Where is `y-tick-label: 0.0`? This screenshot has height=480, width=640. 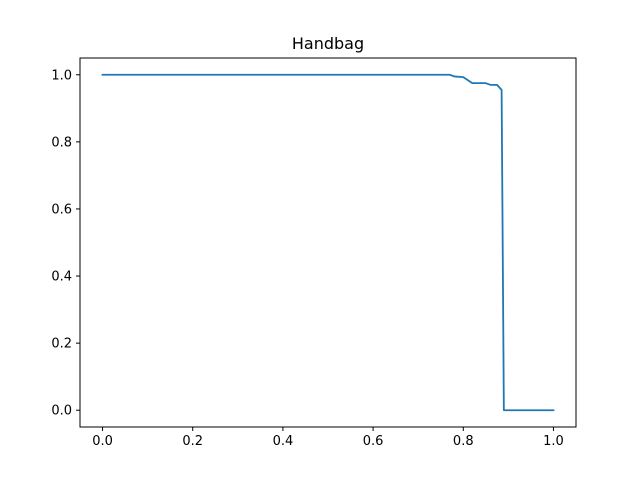 y-tick-label: 0.0 is located at coordinates (61, 411).